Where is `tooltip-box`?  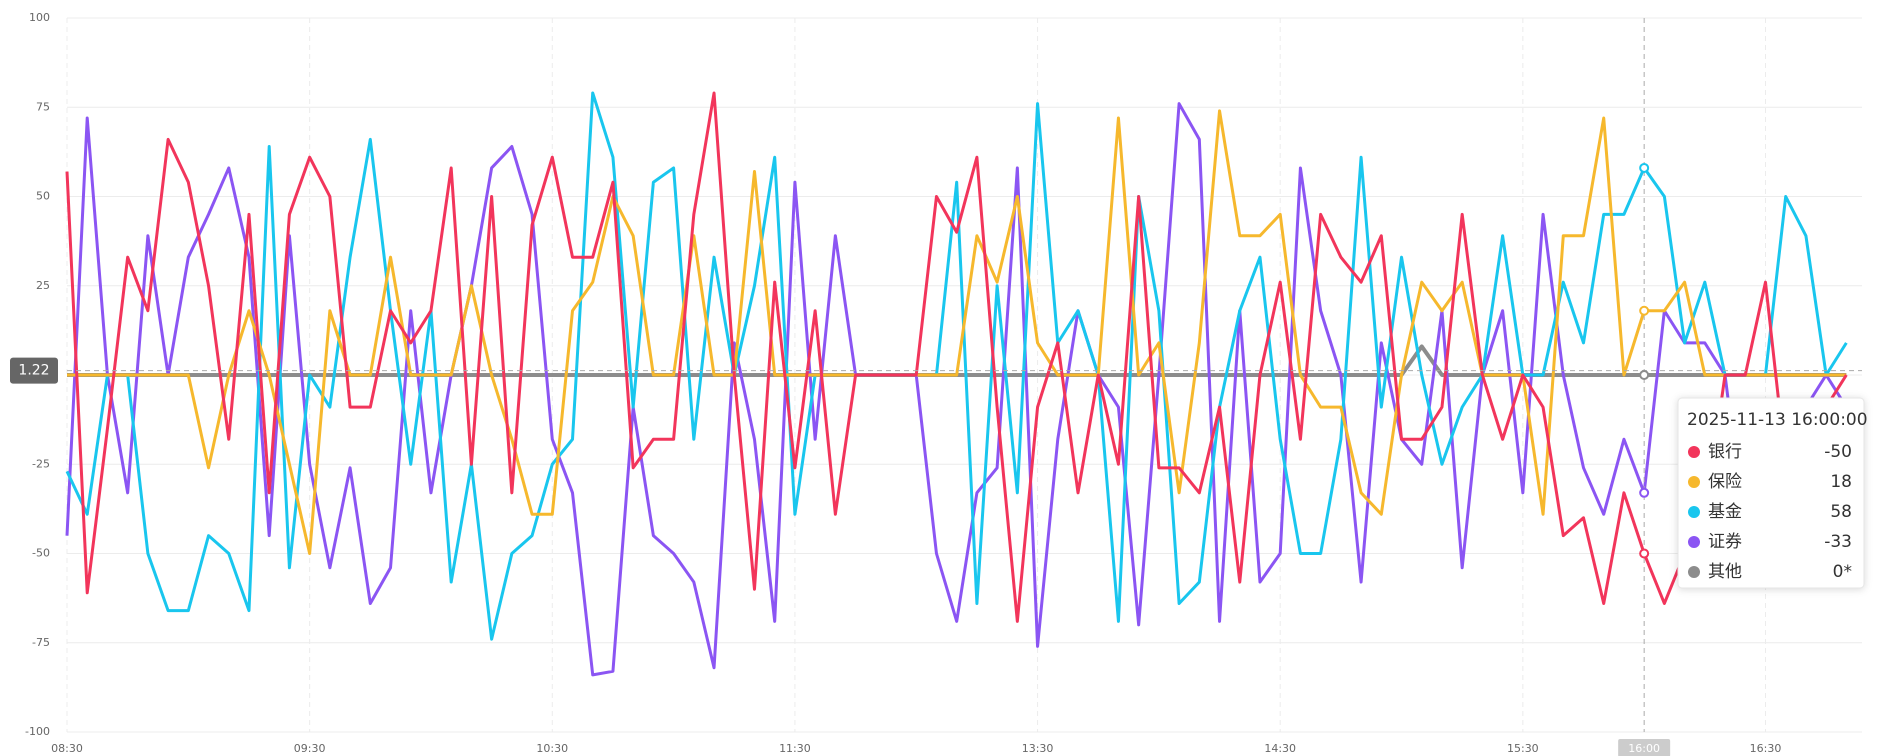 tooltip-box is located at coordinates (1771, 493).